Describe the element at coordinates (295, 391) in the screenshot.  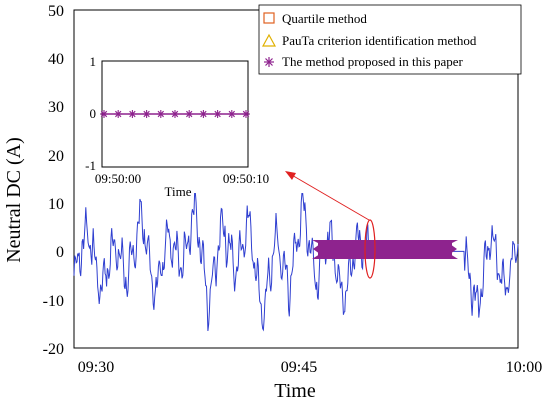
I see `x-axis-title: Time` at that location.